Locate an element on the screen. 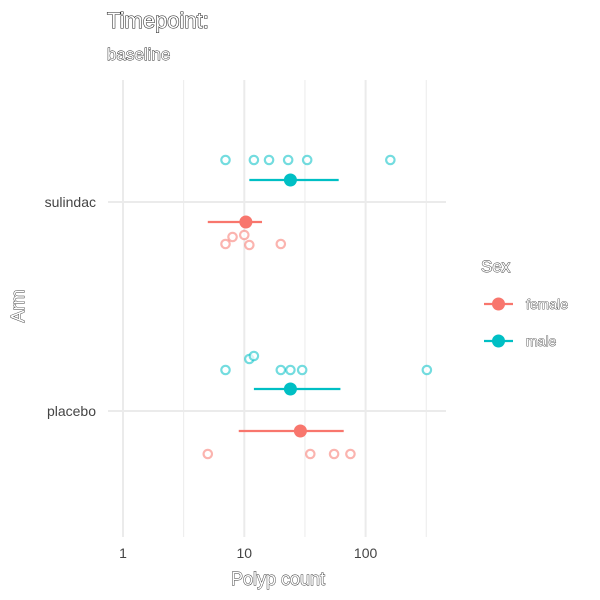  y-axis-title: Arm is located at coordinates (18, 306).